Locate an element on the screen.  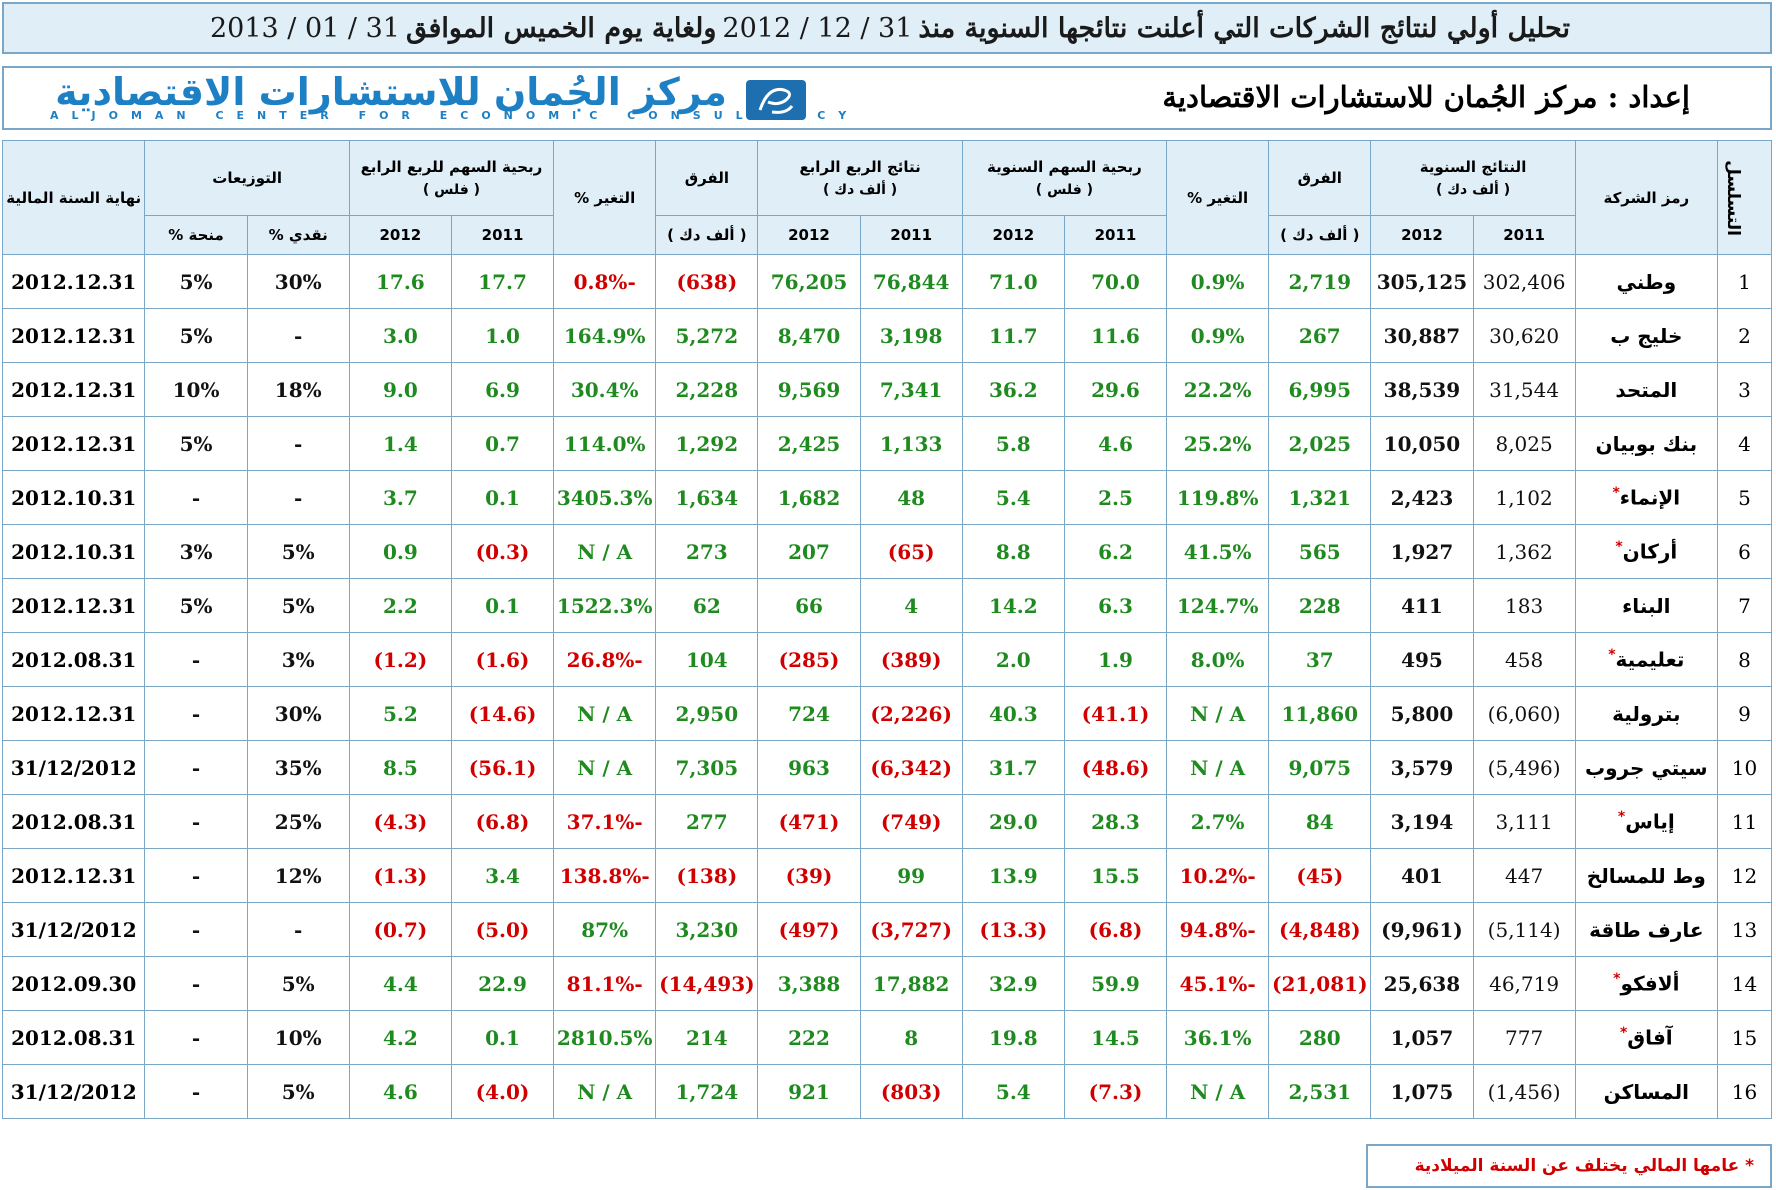
company-name: البناء is located at coordinates (1646, 605).